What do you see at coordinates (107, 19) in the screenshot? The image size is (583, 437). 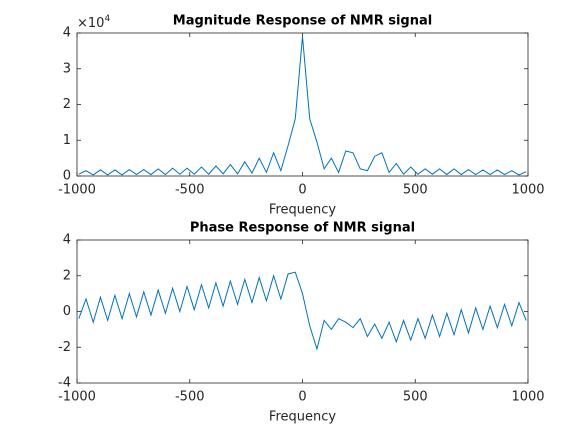 I see `multiplier-exponent: 4` at bounding box center [107, 19].